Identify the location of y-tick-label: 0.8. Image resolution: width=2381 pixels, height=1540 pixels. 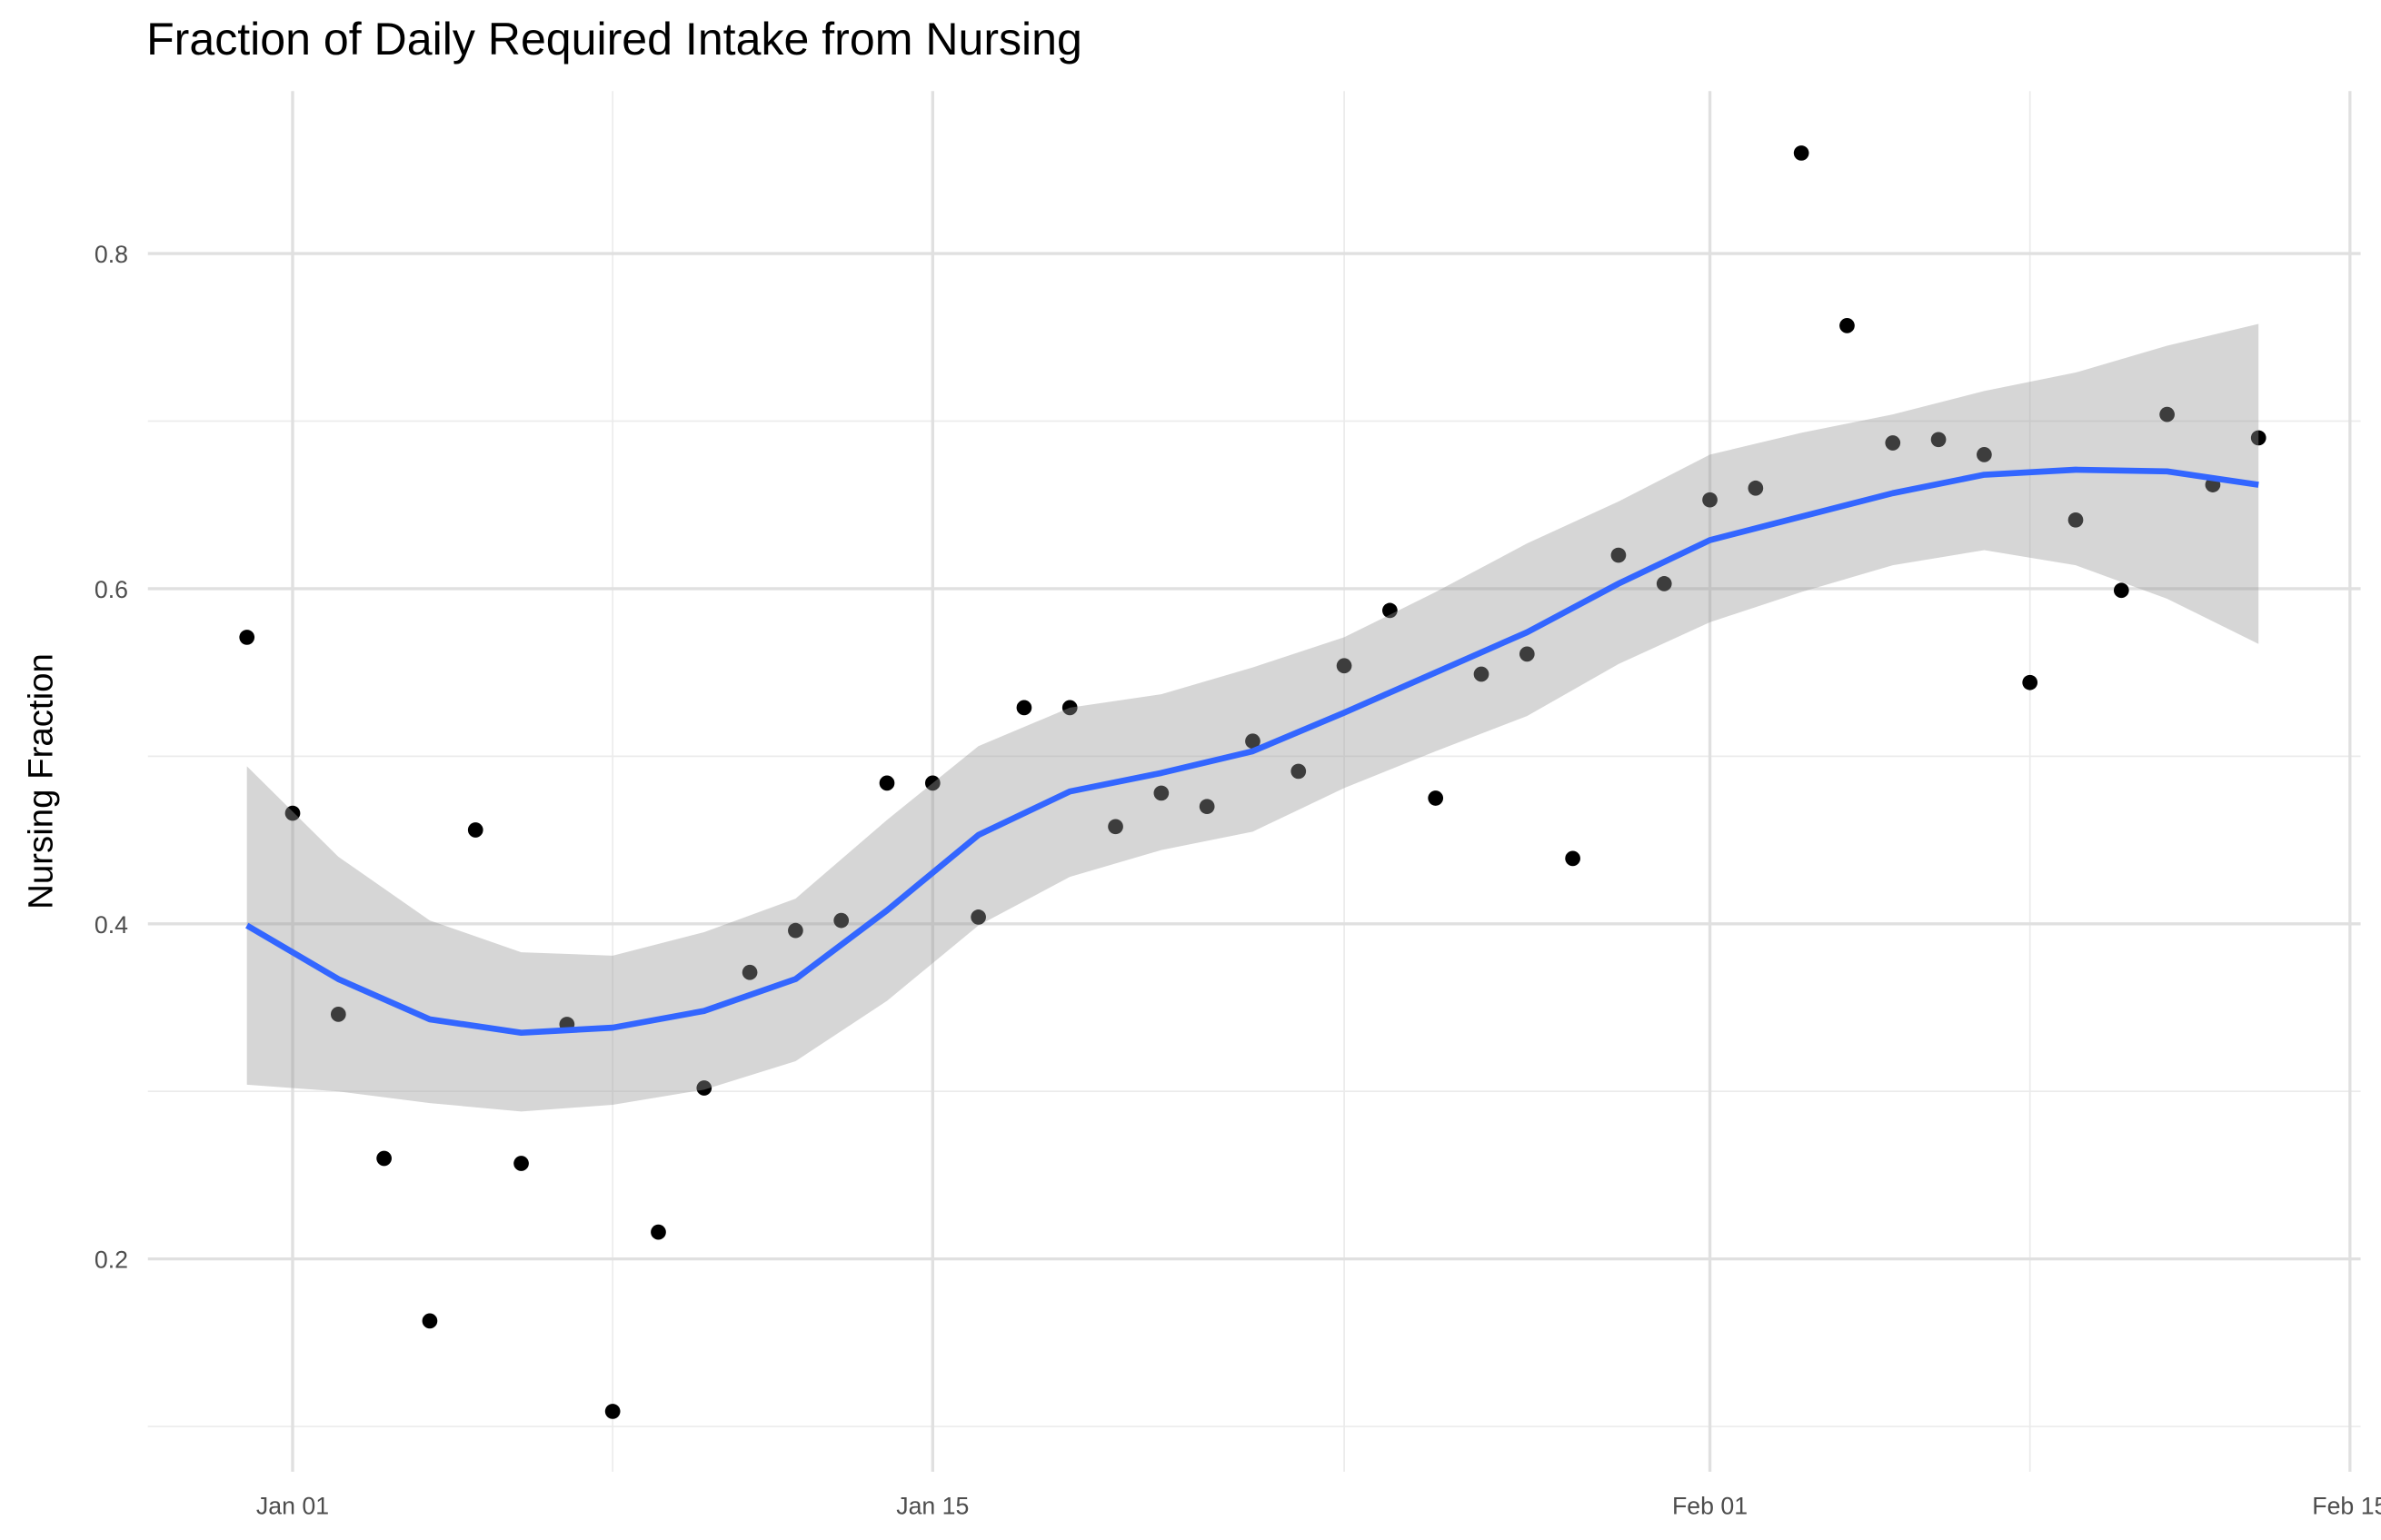
(111, 254).